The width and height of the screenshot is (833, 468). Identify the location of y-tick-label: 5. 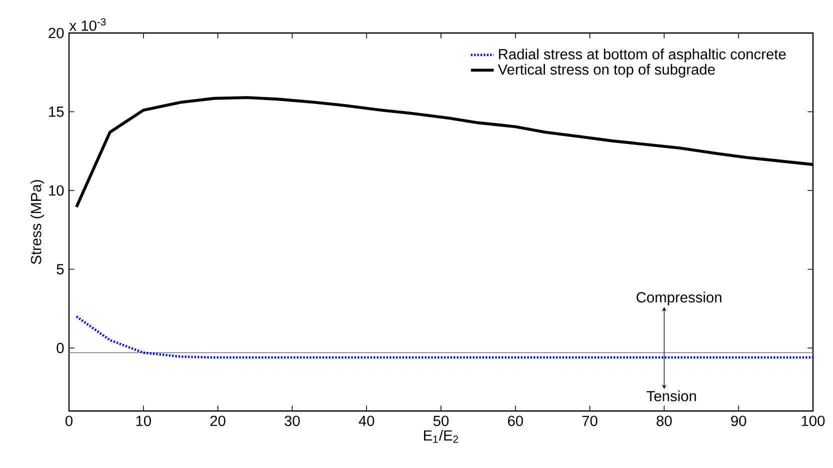
(60, 269).